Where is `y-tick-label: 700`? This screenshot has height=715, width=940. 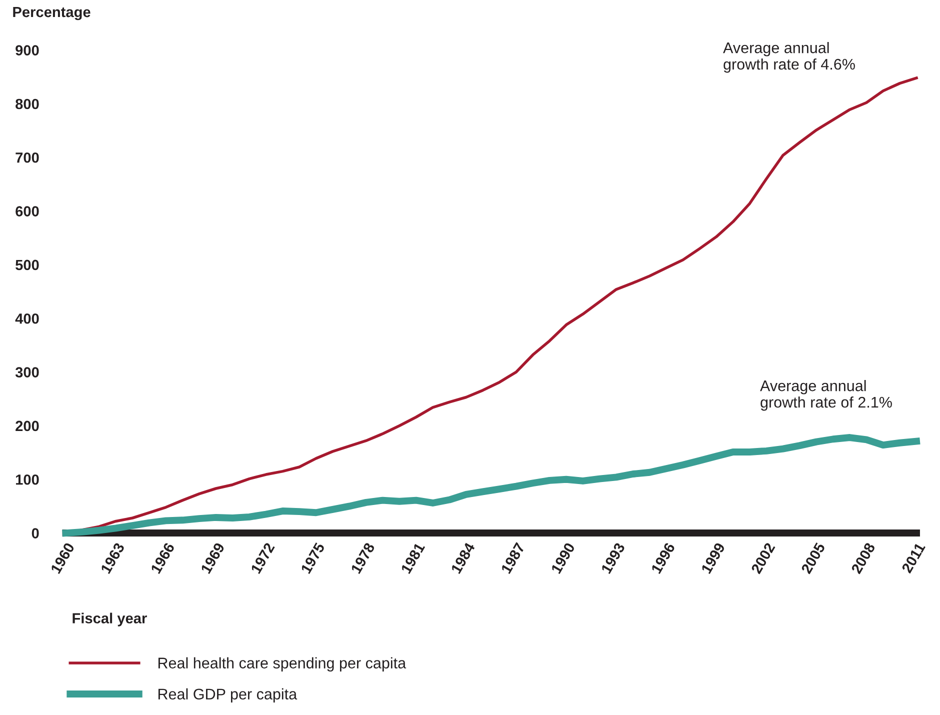 y-tick-label: 700 is located at coordinates (27, 157).